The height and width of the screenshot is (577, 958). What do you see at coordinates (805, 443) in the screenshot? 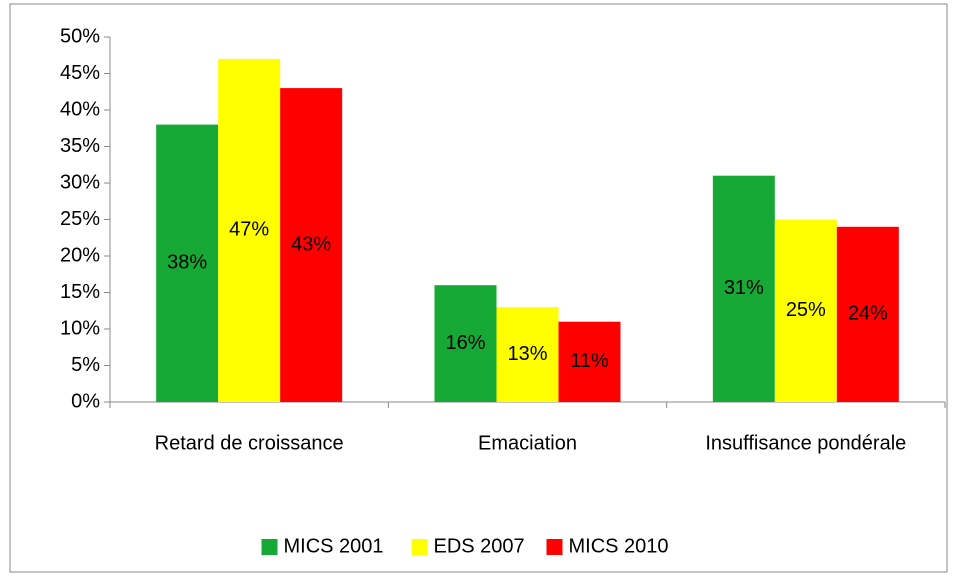
I see `x-tick-label: Insuffisance pondérale` at bounding box center [805, 443].